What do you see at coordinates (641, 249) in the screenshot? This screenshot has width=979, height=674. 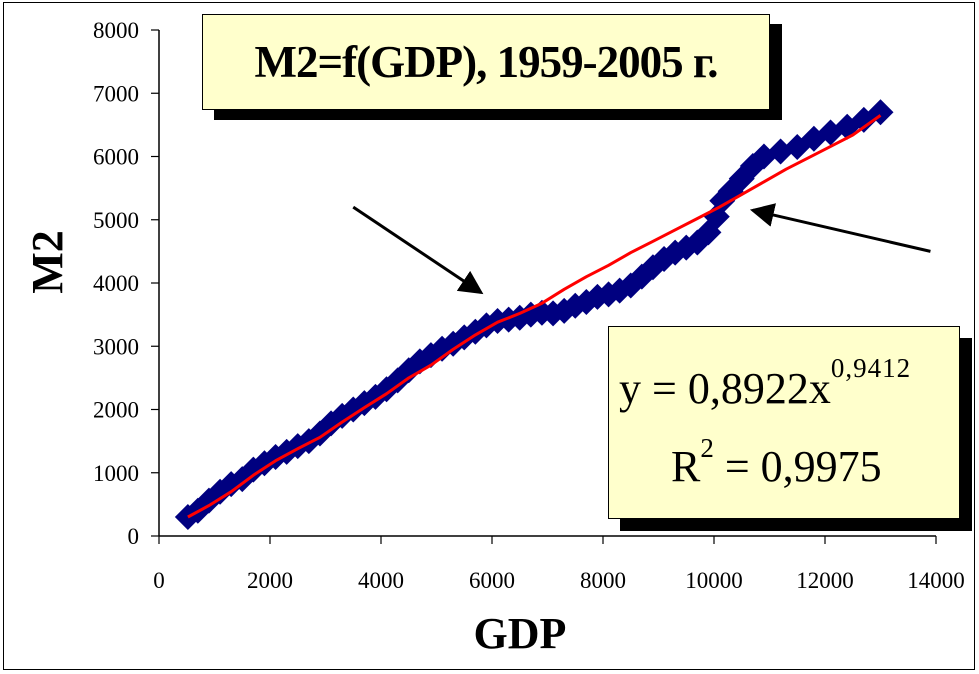 I see `annotation-arrows` at bounding box center [641, 249].